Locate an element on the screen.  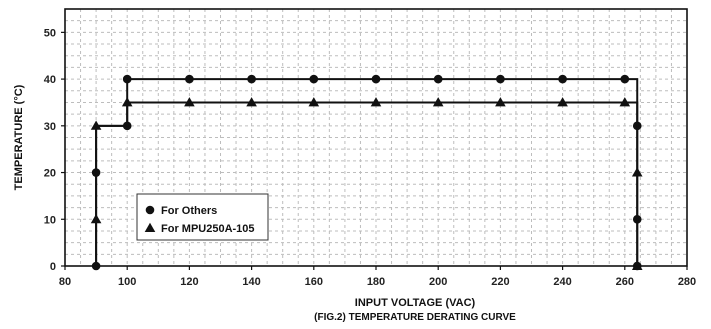
x-tick-label: 100 is located at coordinates (127, 282).